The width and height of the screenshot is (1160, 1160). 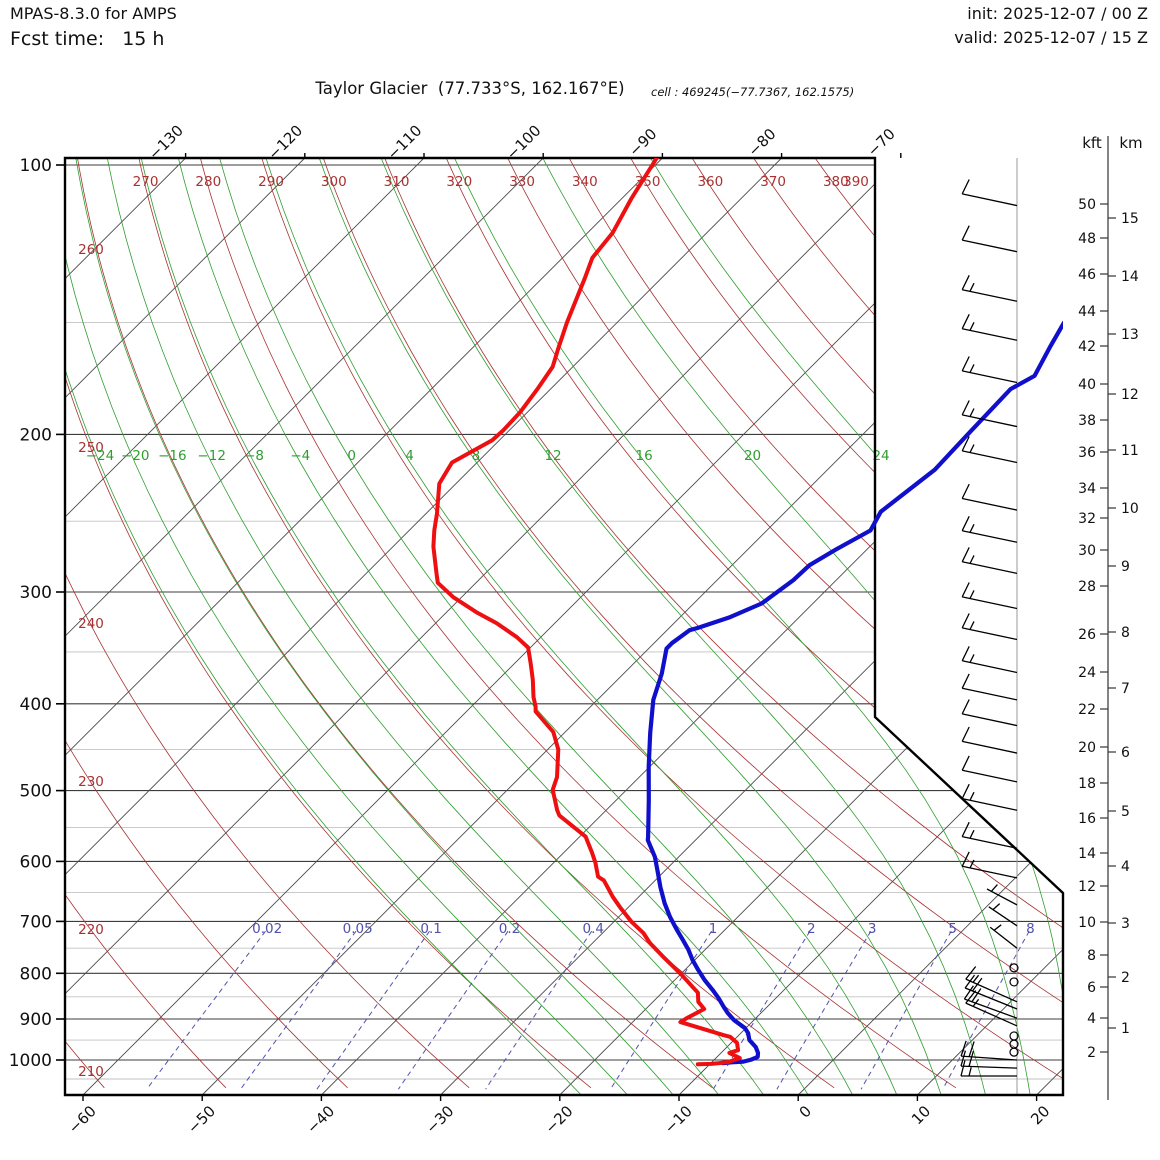 I want to click on svg-text: 0.1, so click(x=430, y=929).